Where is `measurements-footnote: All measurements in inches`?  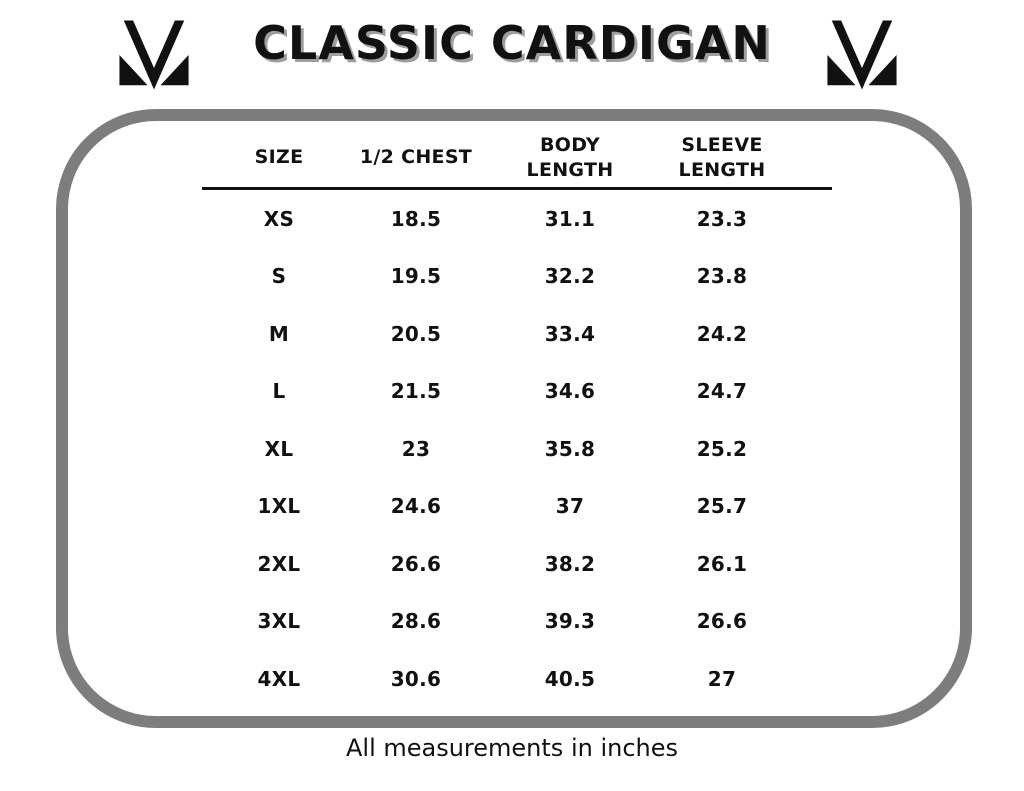
measurements-footnote: All measurements in inches is located at coordinates (511, 748).